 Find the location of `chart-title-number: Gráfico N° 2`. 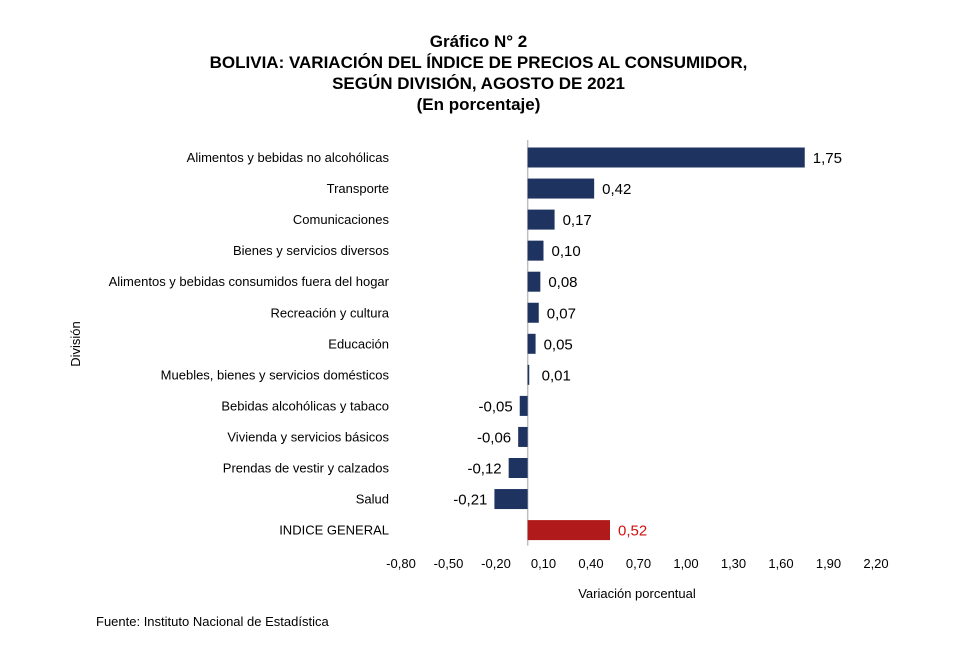

chart-title-number: Gráfico N° 2 is located at coordinates (478, 41).